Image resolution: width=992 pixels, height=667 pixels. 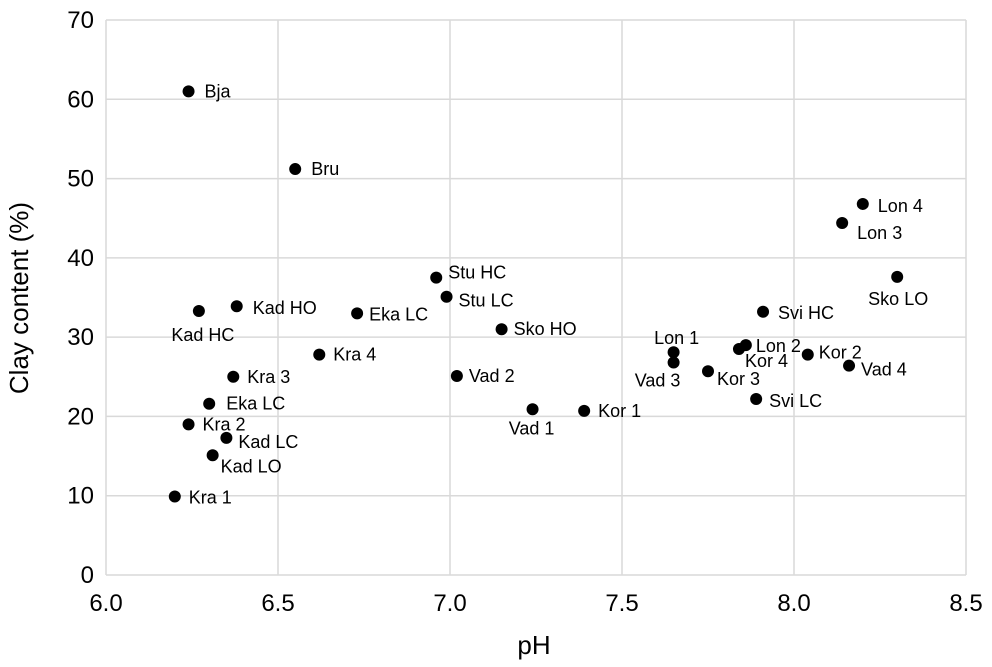 What do you see at coordinates (793, 603) in the screenshot?
I see `x-tick-label: 8.0` at bounding box center [793, 603].